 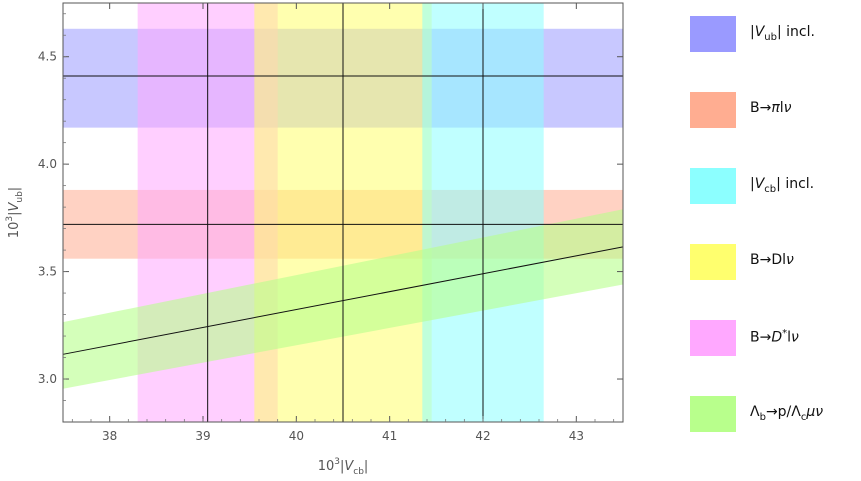 I want to click on legend-label: Λb→p/Λcμν, so click(x=787, y=413).